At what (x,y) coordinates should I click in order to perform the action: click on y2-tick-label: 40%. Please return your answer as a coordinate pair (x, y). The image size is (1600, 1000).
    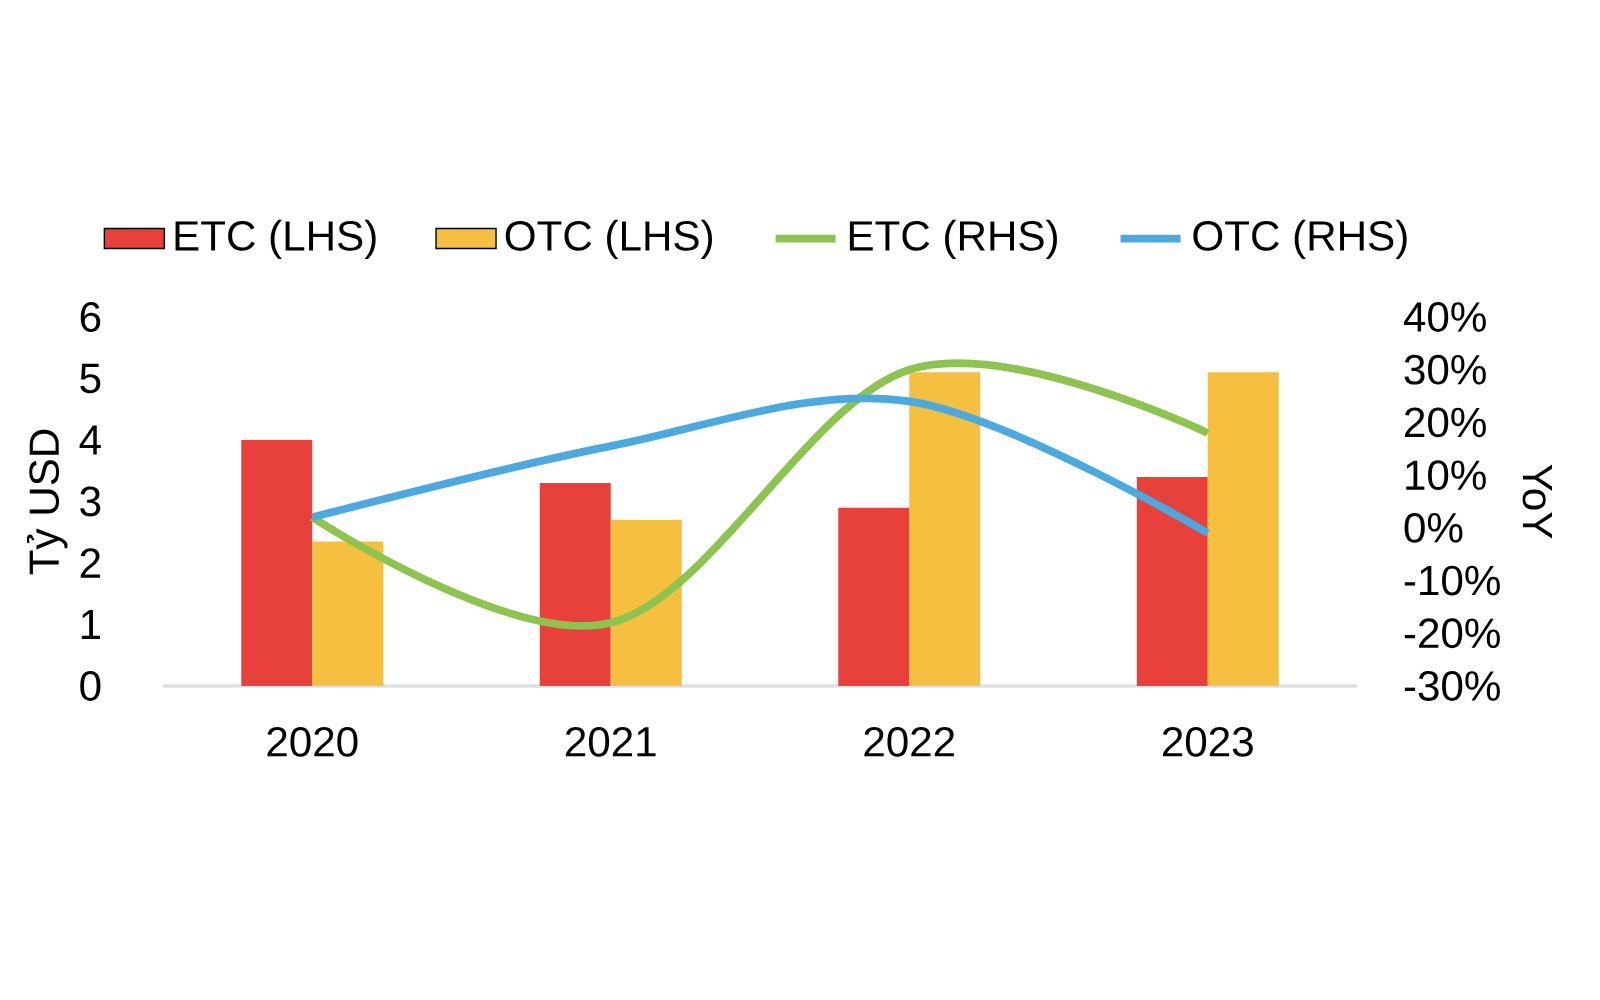
    Looking at the image, I should click on (1444, 317).